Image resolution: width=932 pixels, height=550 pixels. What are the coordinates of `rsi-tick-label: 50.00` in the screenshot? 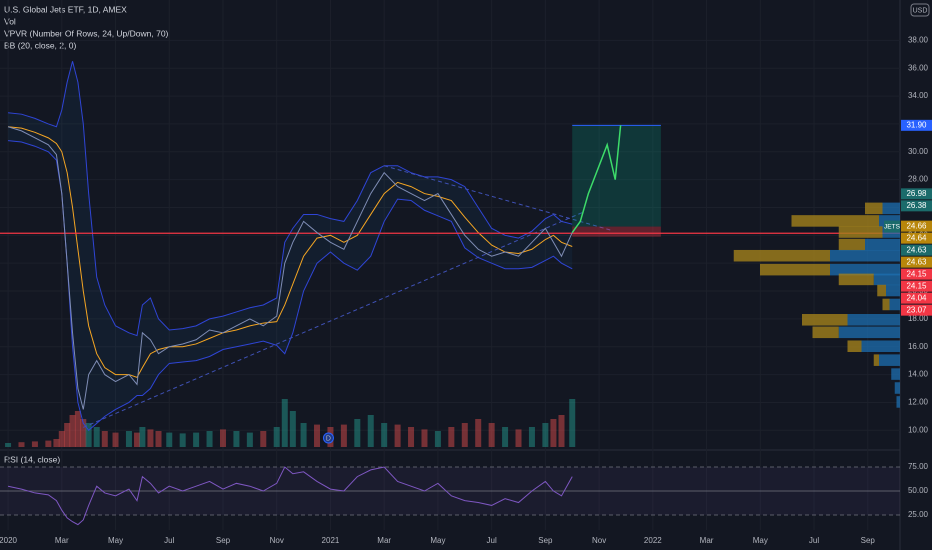 It's located at (918, 490).